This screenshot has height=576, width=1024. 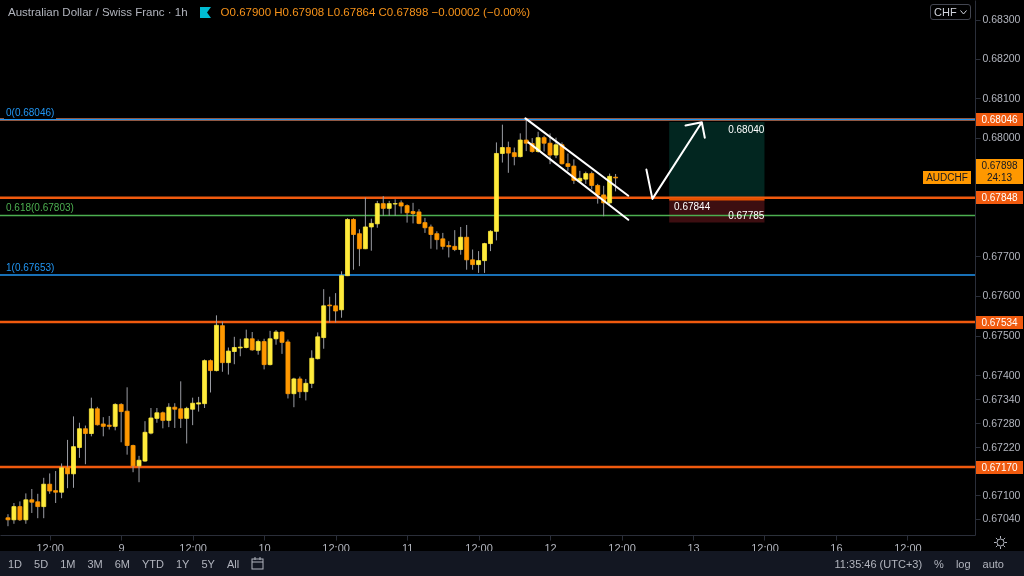 I want to click on x-tick-label: 12, so click(x=550, y=547).